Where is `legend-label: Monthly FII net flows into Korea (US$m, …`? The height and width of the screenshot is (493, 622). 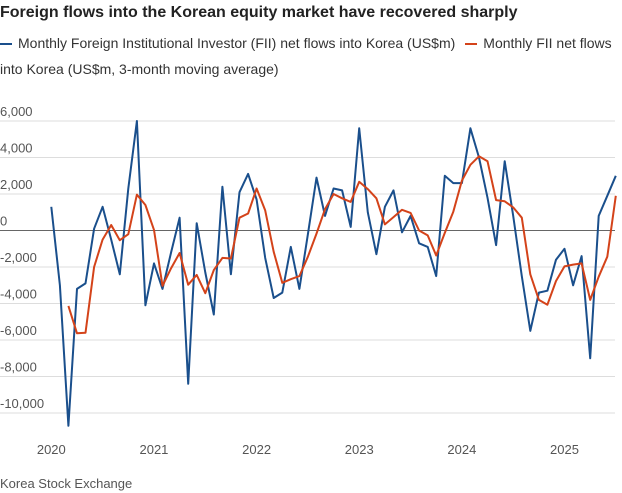
legend-label: Monthly FII net flows into Korea (US$m, … is located at coordinates (306, 56).